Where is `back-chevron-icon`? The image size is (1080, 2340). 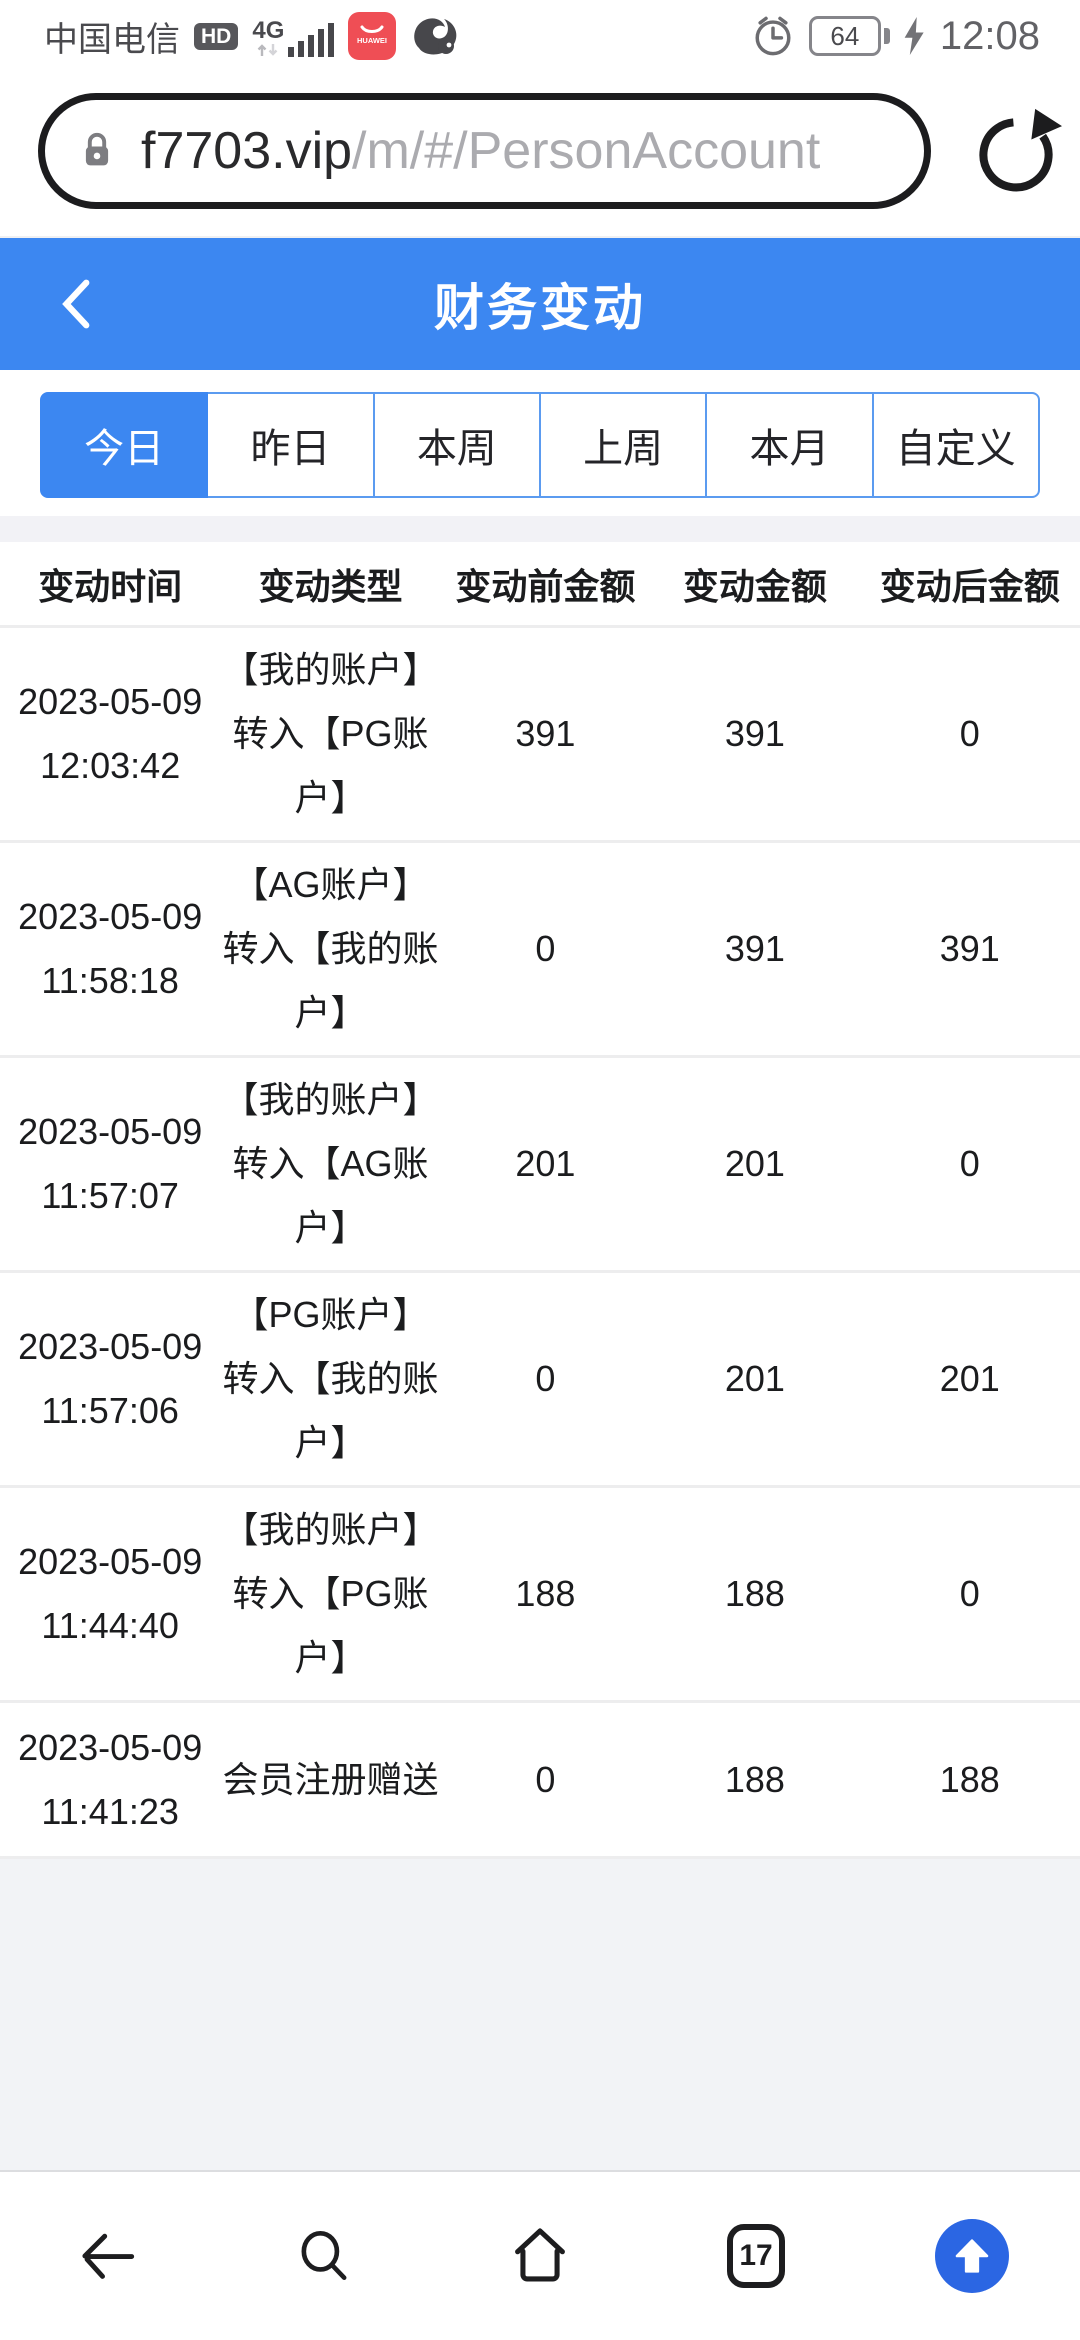 back-chevron-icon is located at coordinates (76, 304).